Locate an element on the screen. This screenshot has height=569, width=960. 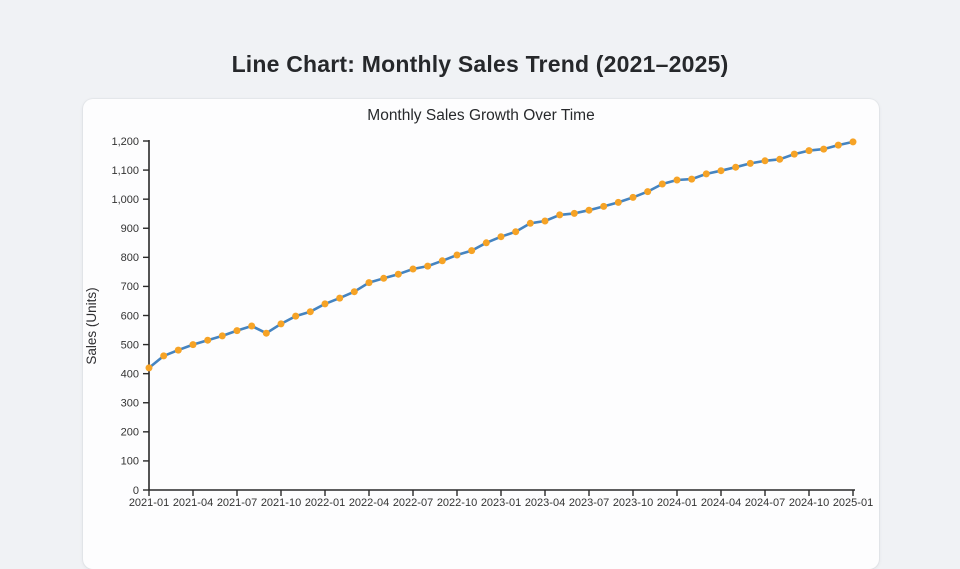
x-tick-label: 2021-07 is located at coordinates (237, 503).